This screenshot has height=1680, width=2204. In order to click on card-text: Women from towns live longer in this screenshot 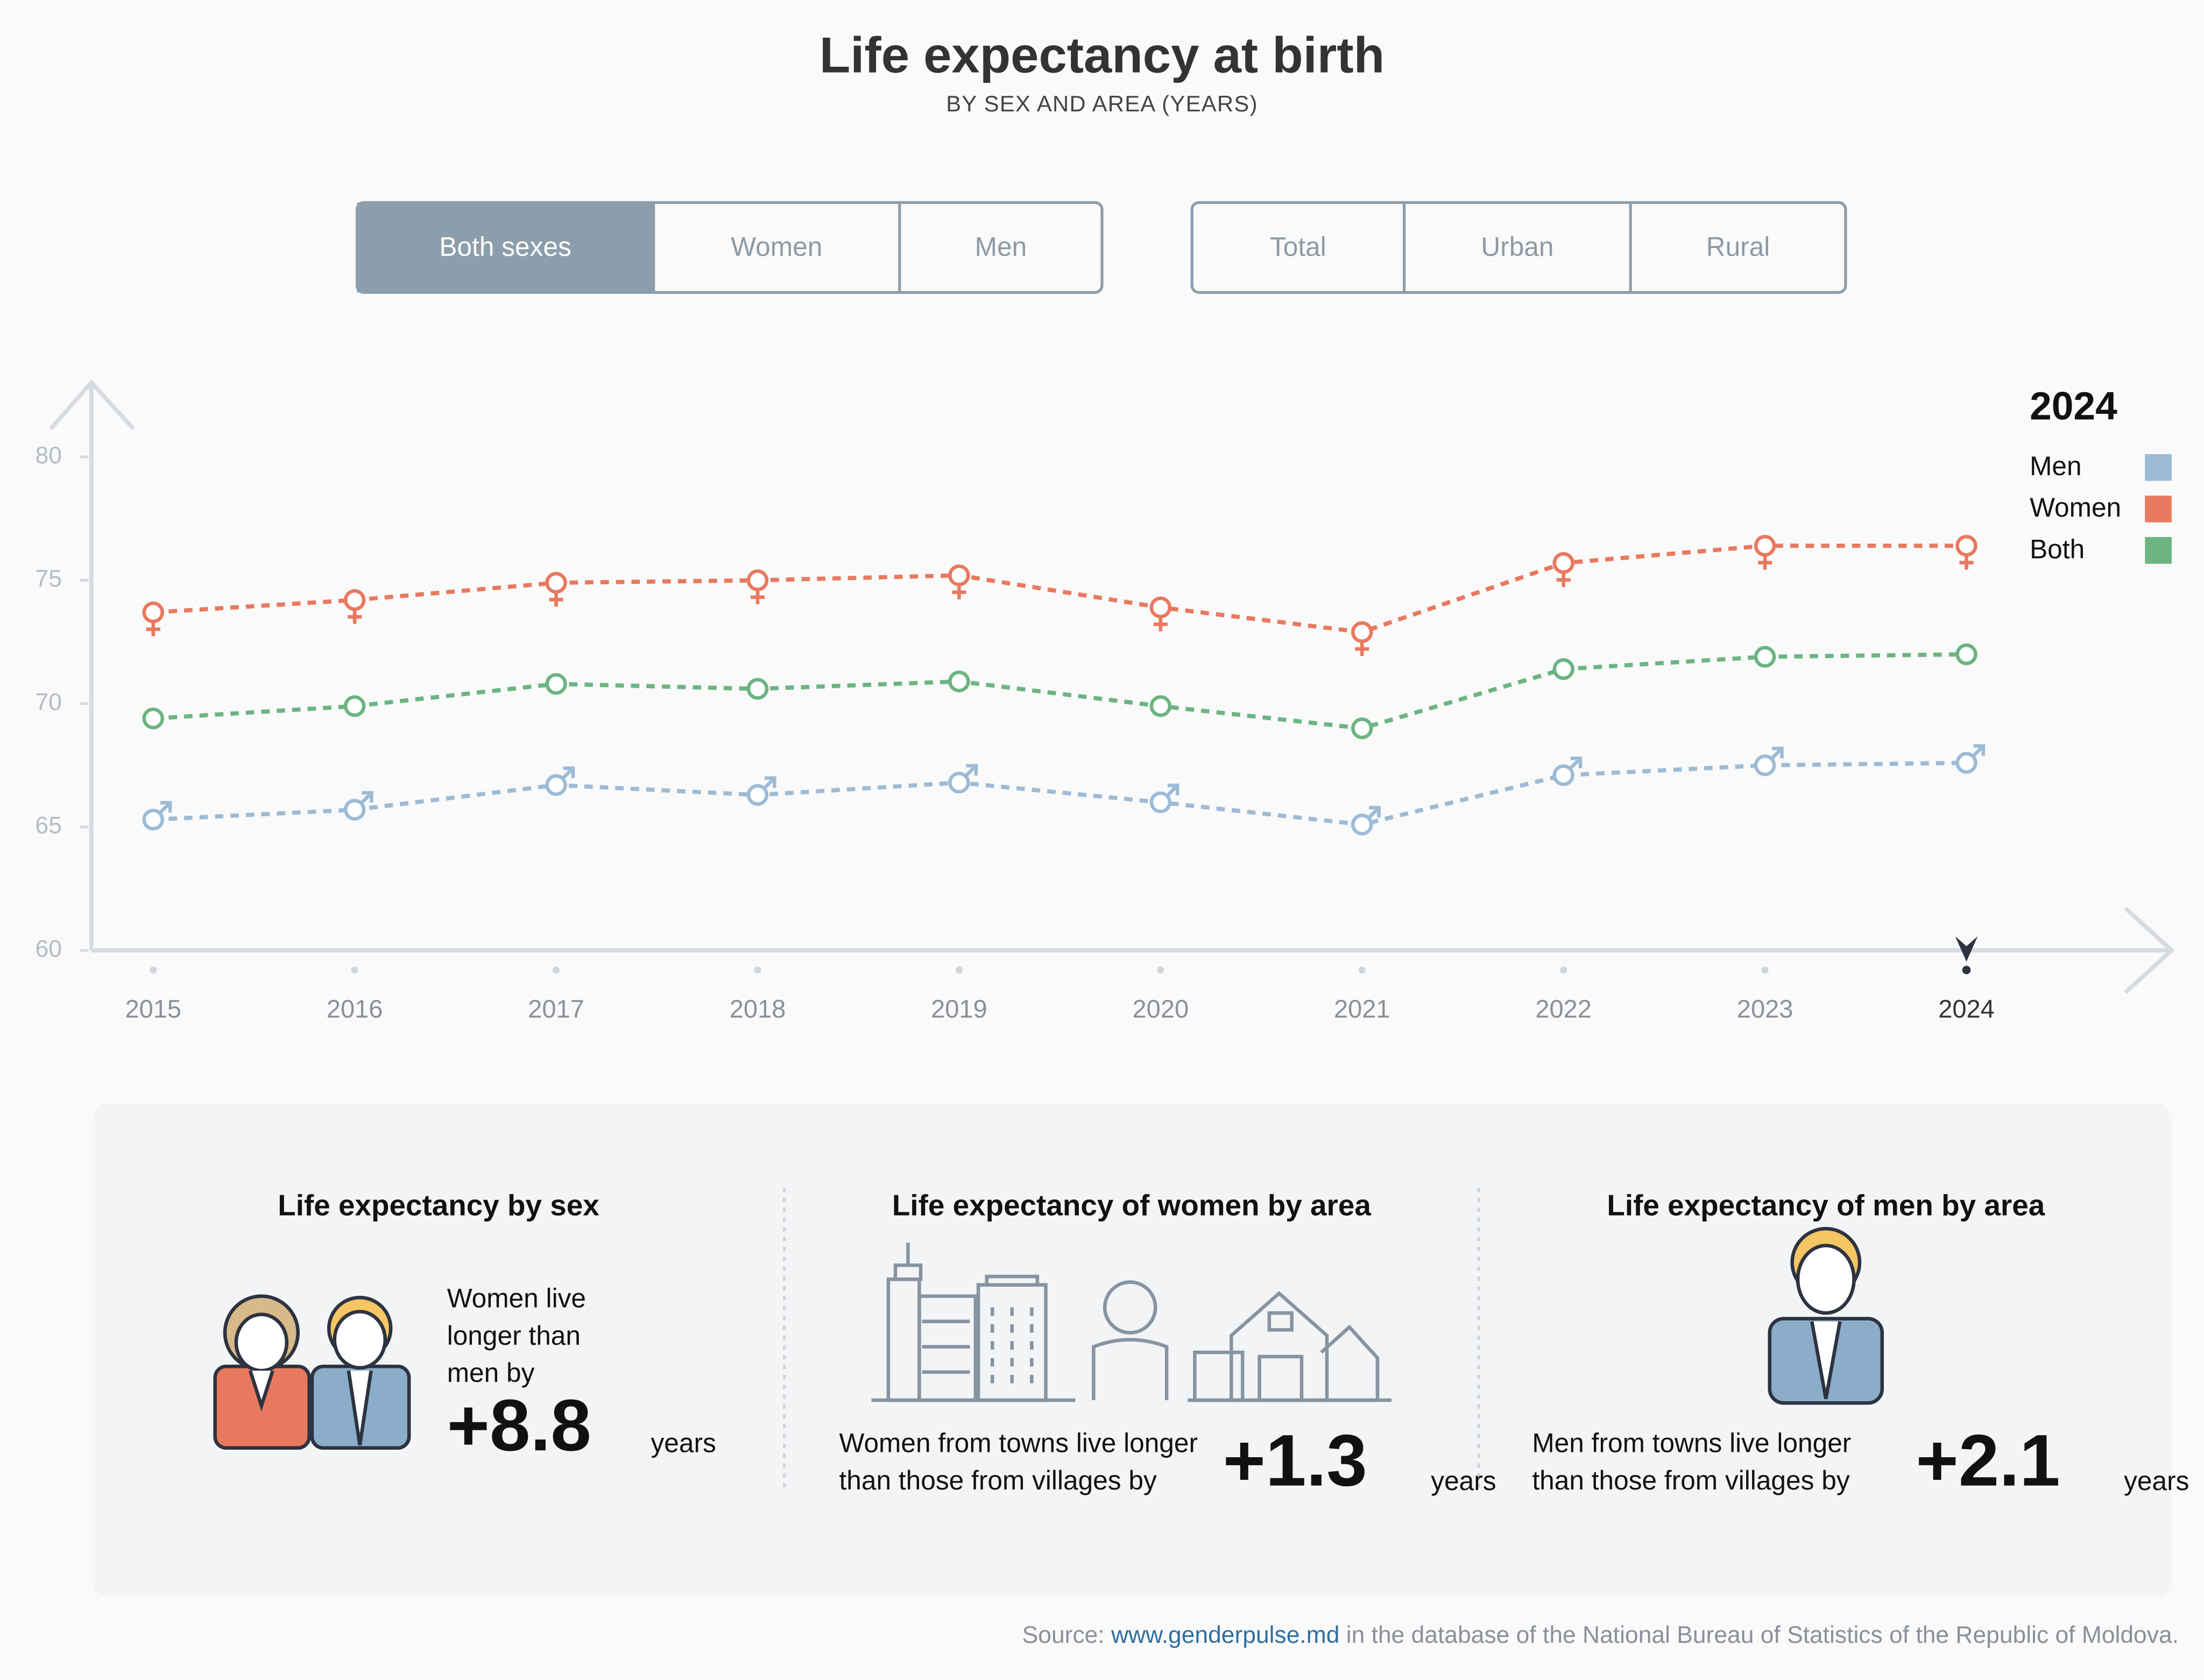, I will do `click(1018, 1443)`.